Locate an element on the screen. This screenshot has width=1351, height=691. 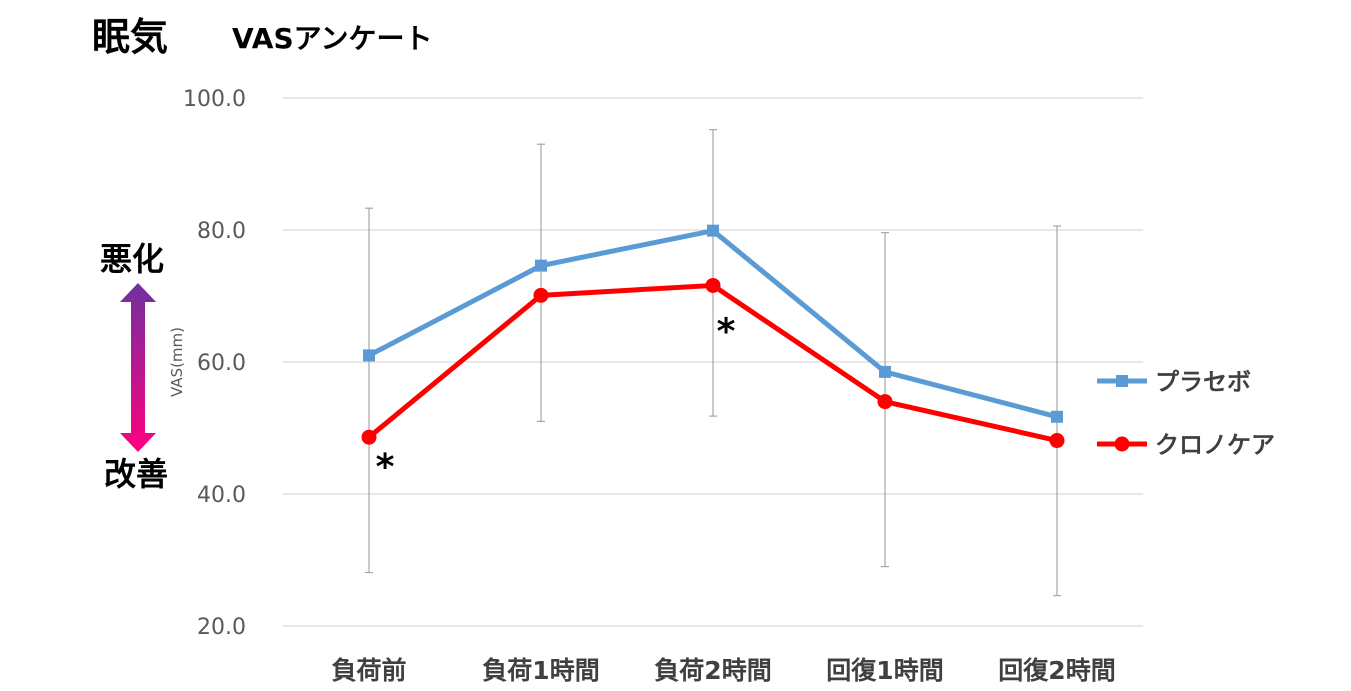
direction-worse-label: 悪化 is located at coordinates (132, 259).